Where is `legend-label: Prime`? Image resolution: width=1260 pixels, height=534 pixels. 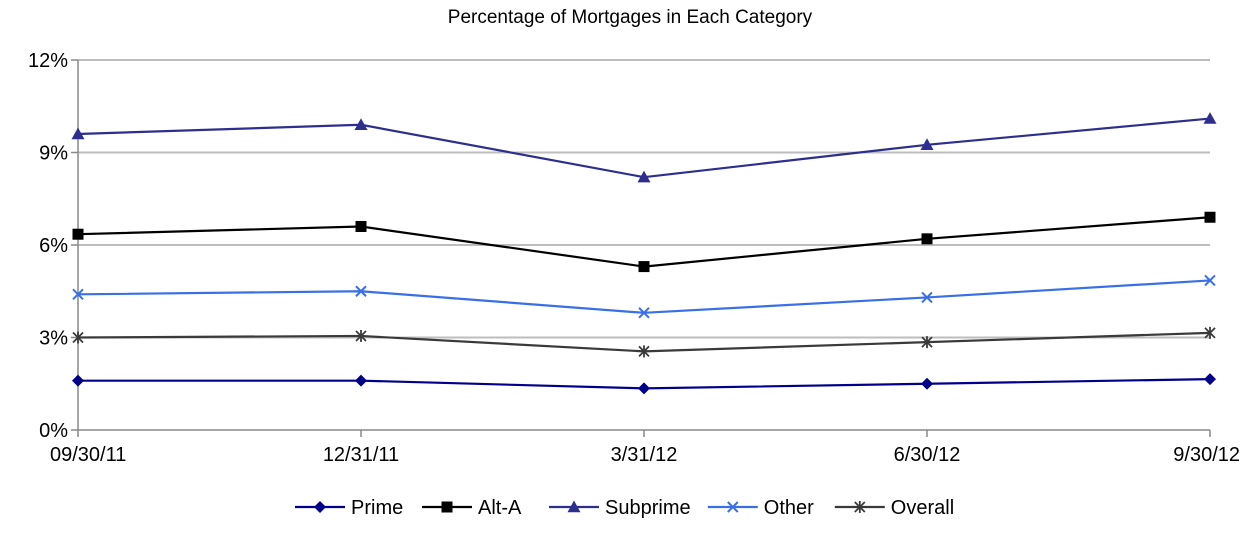 legend-label: Prime is located at coordinates (377, 508).